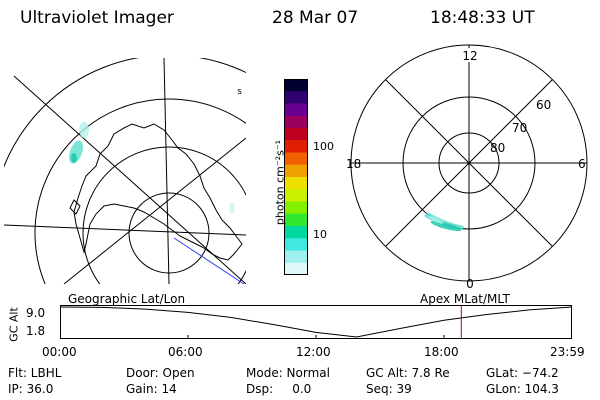  I want to click on timeline-xtick-2: 12:00, so click(313, 352).